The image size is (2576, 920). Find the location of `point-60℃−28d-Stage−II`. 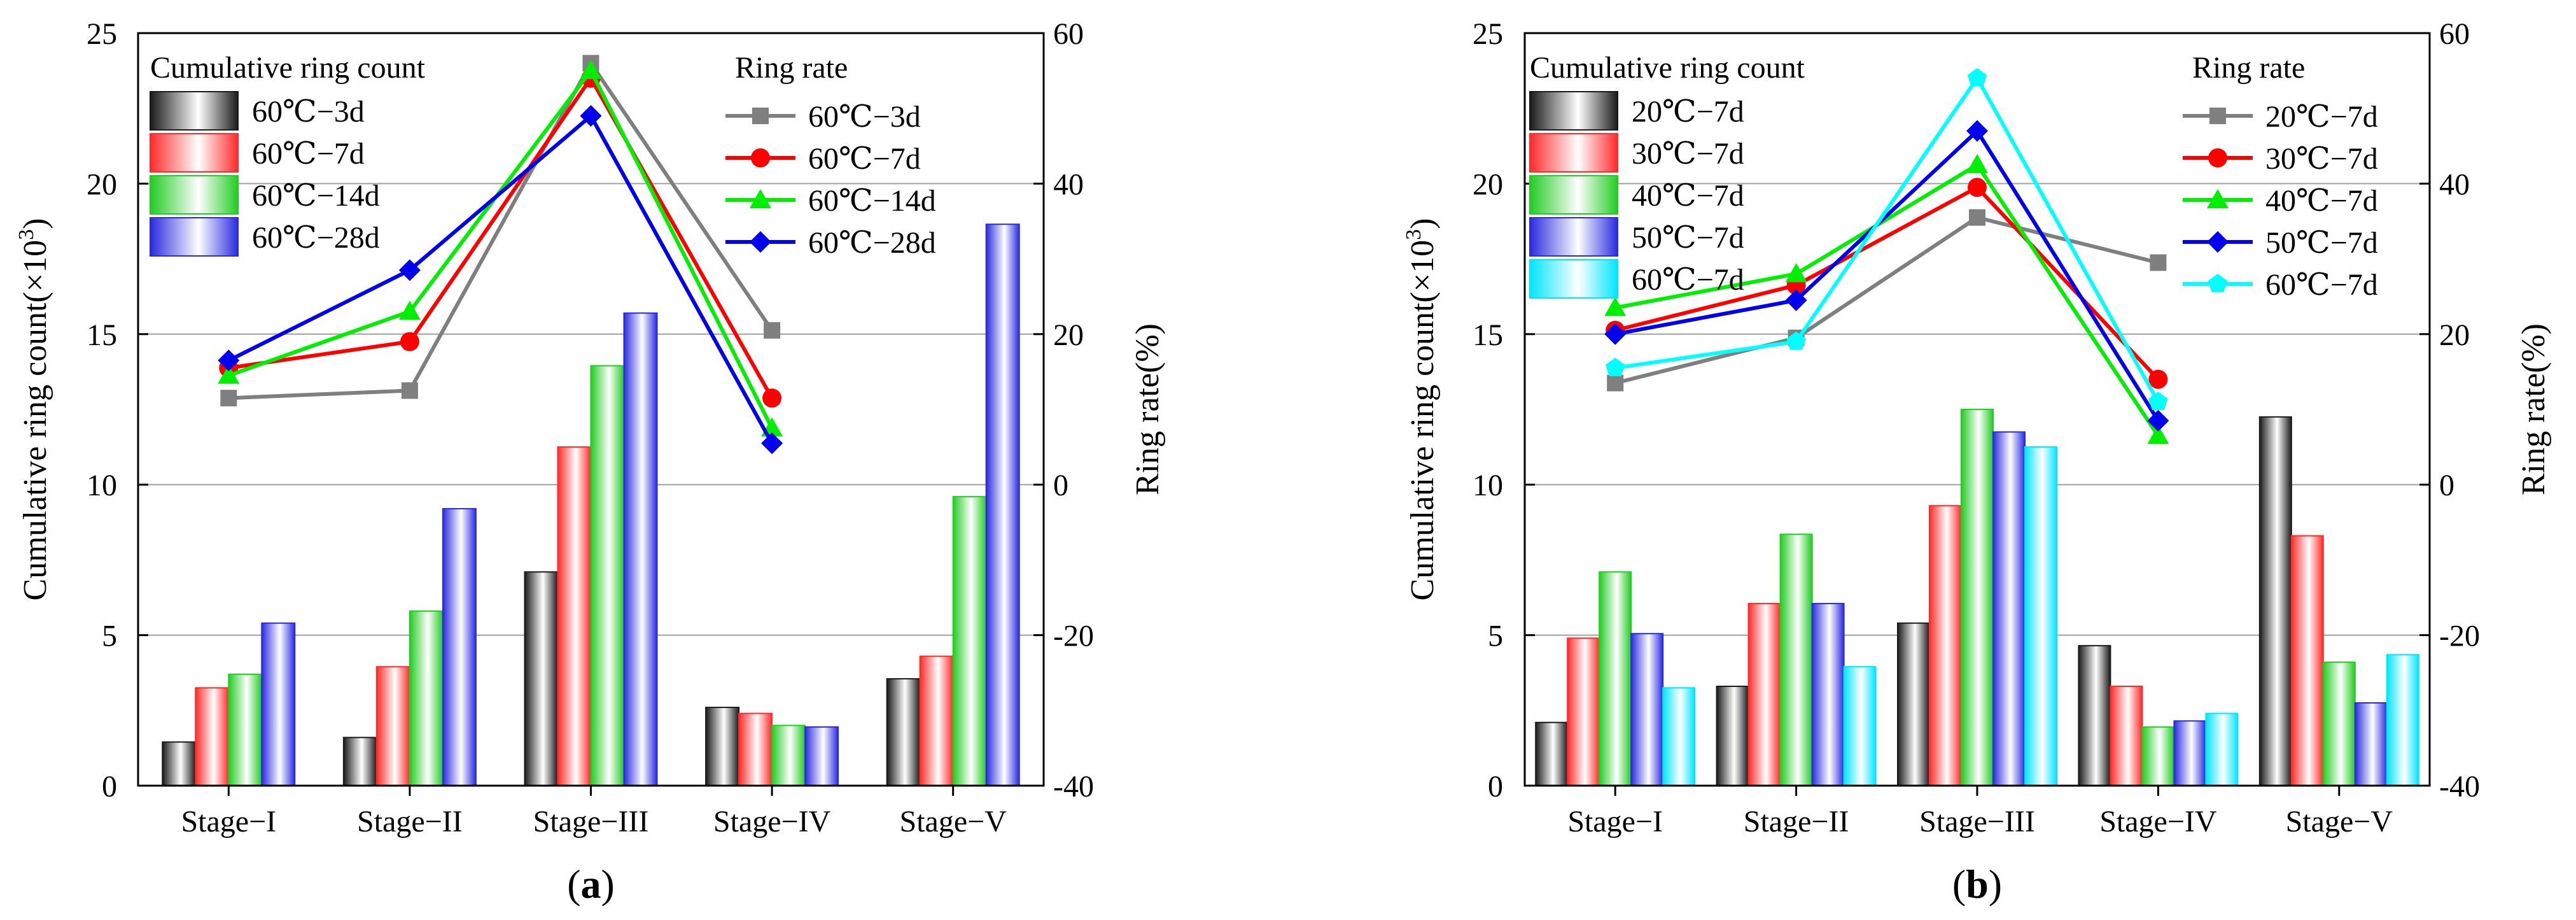

point-60℃−28d-Stage−II is located at coordinates (409, 270).